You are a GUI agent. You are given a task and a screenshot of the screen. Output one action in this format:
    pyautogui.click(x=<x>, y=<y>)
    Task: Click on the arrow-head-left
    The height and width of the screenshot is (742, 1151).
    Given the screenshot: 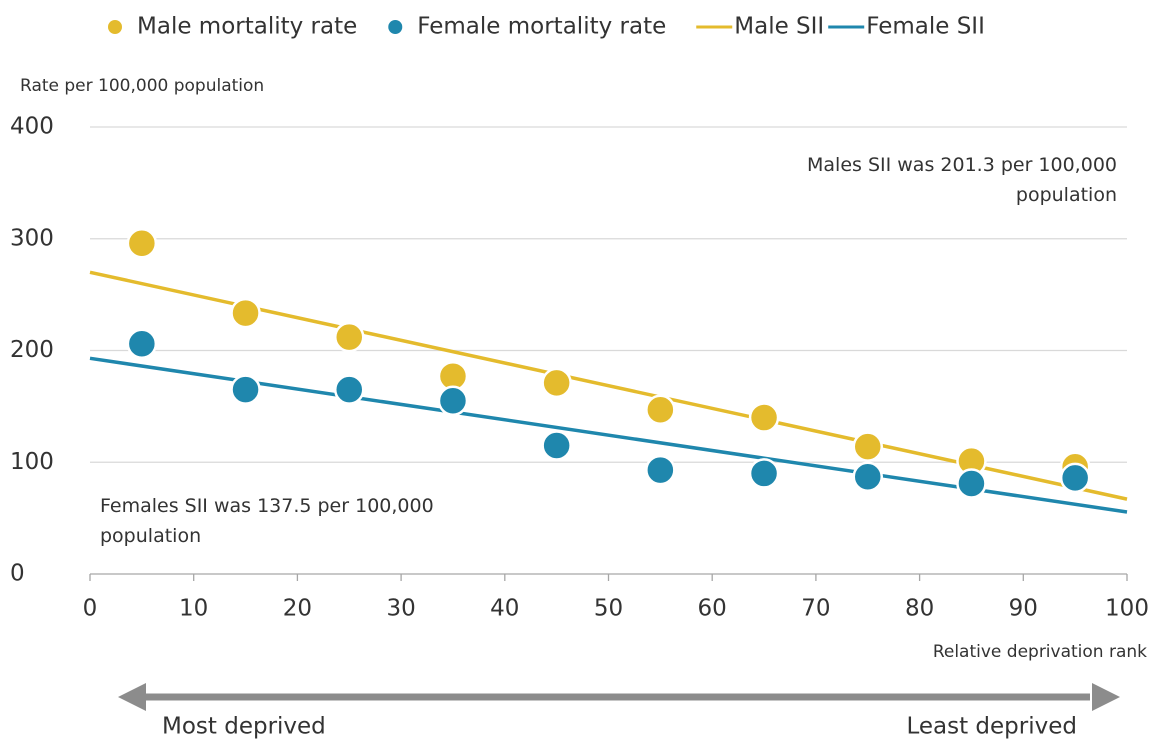 What is the action you would take?
    pyautogui.click(x=132, y=697)
    